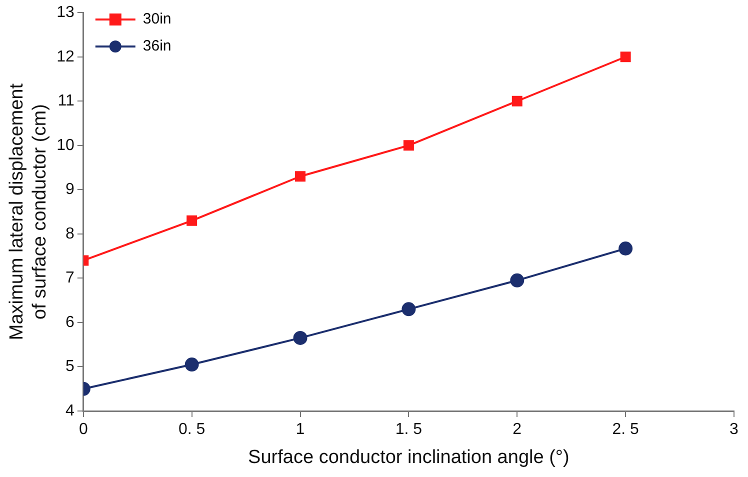 This screenshot has width=748, height=477. Describe the element at coordinates (83, 429) in the screenshot. I see `x-tick-label: 0` at that location.